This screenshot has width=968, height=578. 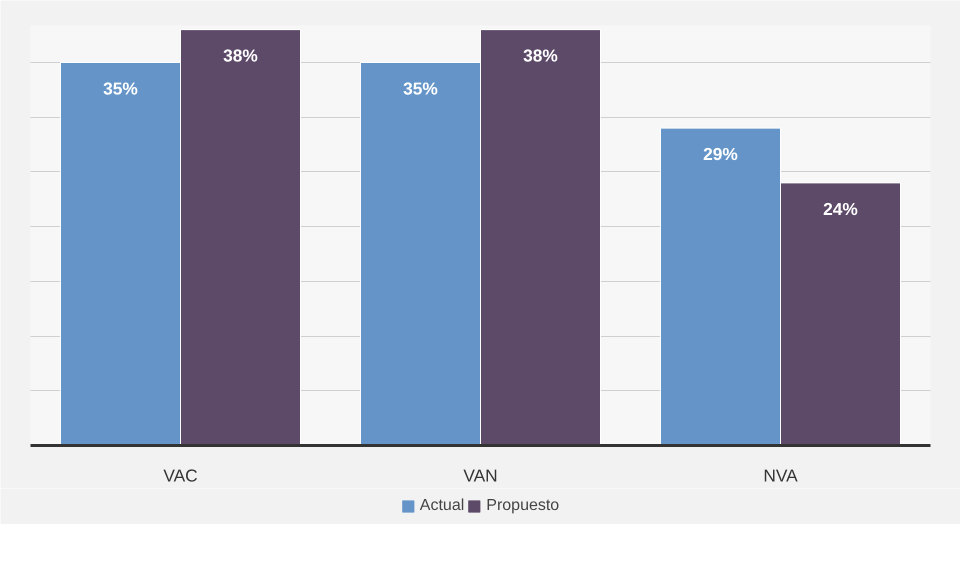 What do you see at coordinates (780, 476) in the screenshot?
I see `x-tick-label: NVA` at bounding box center [780, 476].